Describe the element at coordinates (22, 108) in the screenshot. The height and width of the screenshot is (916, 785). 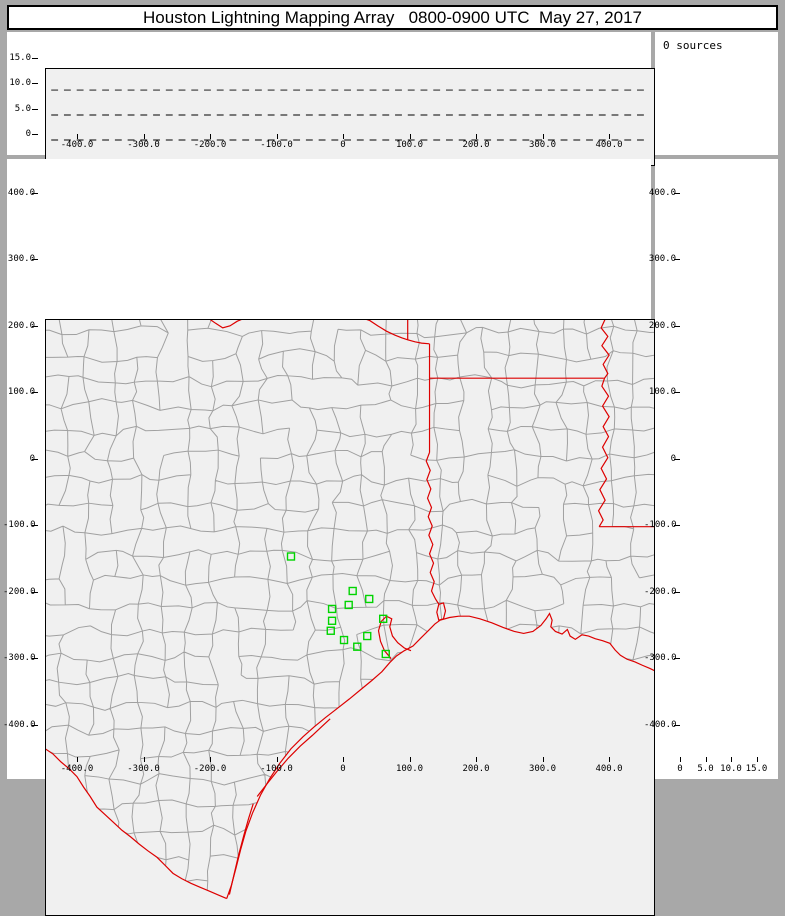
I see `alt-tick-label: 5.0` at that location.